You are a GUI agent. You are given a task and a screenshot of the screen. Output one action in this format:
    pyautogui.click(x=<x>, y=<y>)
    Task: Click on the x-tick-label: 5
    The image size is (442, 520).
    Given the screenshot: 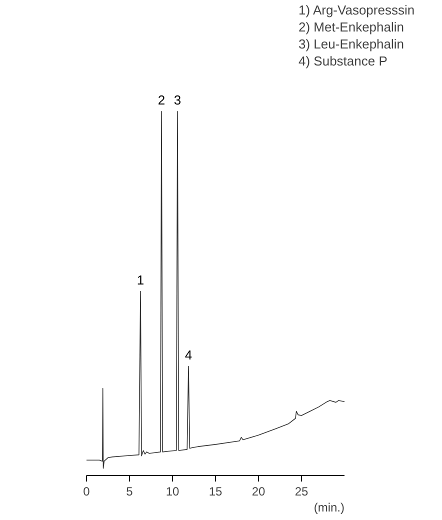 What is the action you would take?
    pyautogui.click(x=130, y=491)
    